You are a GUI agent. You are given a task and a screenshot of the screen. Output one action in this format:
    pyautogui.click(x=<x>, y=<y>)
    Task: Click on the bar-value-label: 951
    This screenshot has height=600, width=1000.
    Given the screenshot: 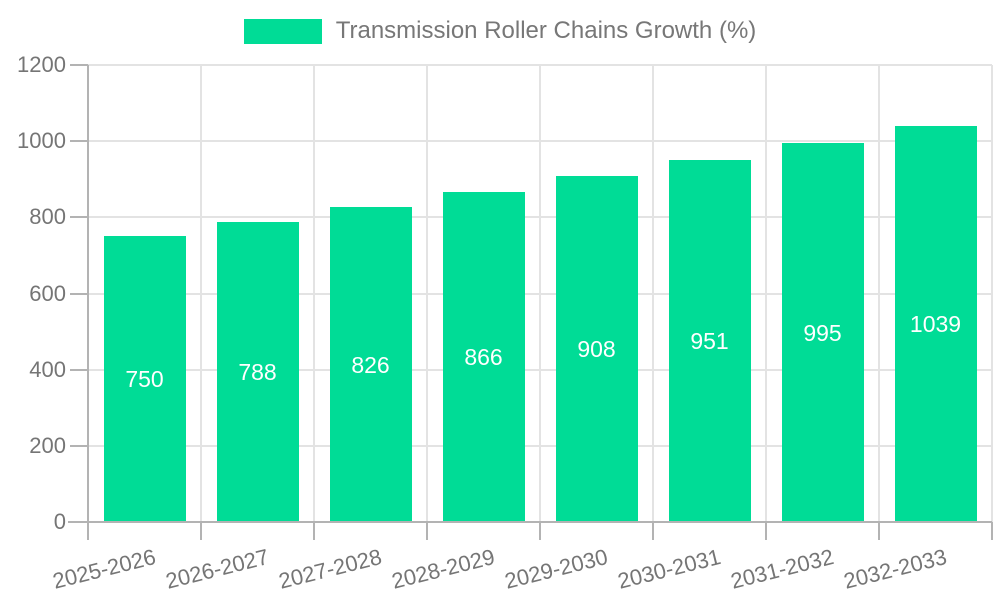 What is the action you would take?
    pyautogui.click(x=709, y=340)
    